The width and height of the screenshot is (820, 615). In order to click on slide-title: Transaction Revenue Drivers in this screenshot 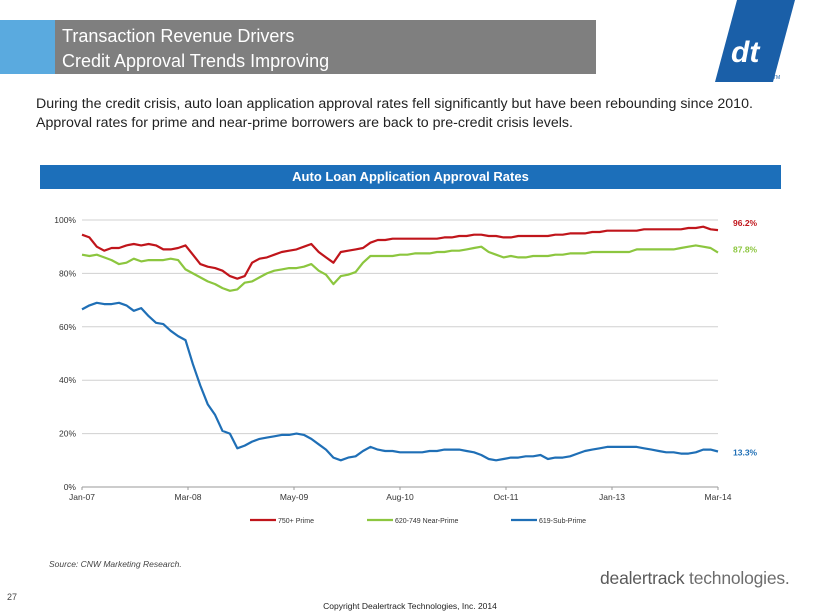, I will do `click(178, 36)`.